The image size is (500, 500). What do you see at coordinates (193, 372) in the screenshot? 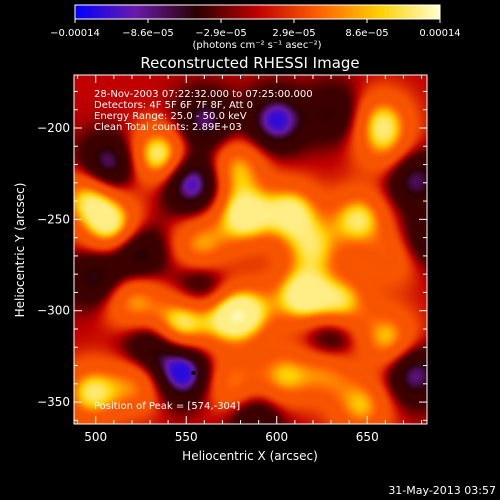
I see `peak-marker` at bounding box center [193, 372].